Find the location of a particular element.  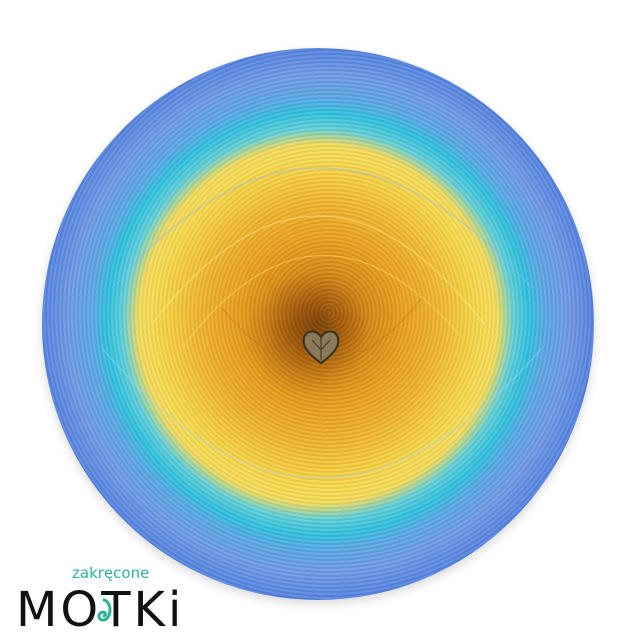

spiral-icon is located at coordinates (104, 610).